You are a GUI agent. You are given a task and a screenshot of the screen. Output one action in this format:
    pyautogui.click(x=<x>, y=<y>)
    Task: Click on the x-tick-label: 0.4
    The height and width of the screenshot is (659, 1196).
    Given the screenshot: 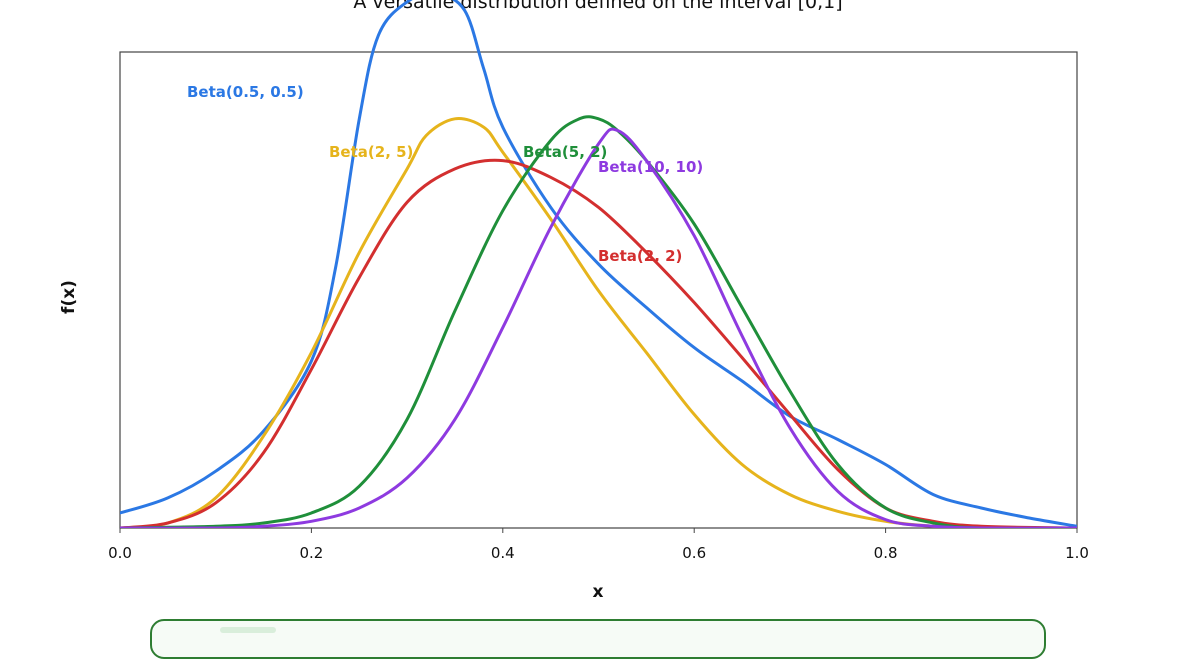 What is the action you would take?
    pyautogui.click(x=503, y=553)
    